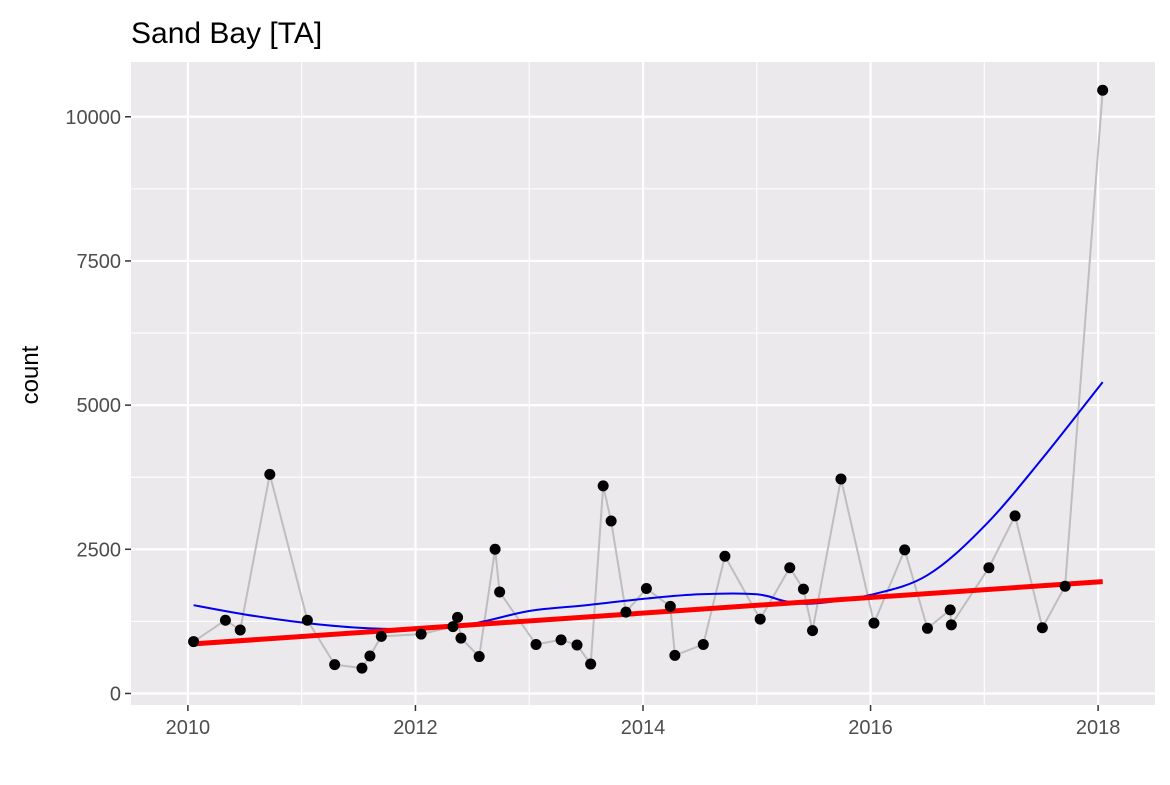 Image resolution: width=1170 pixels, height=785 pixels. I want to click on x-tick-label: 2010, so click(188, 728).